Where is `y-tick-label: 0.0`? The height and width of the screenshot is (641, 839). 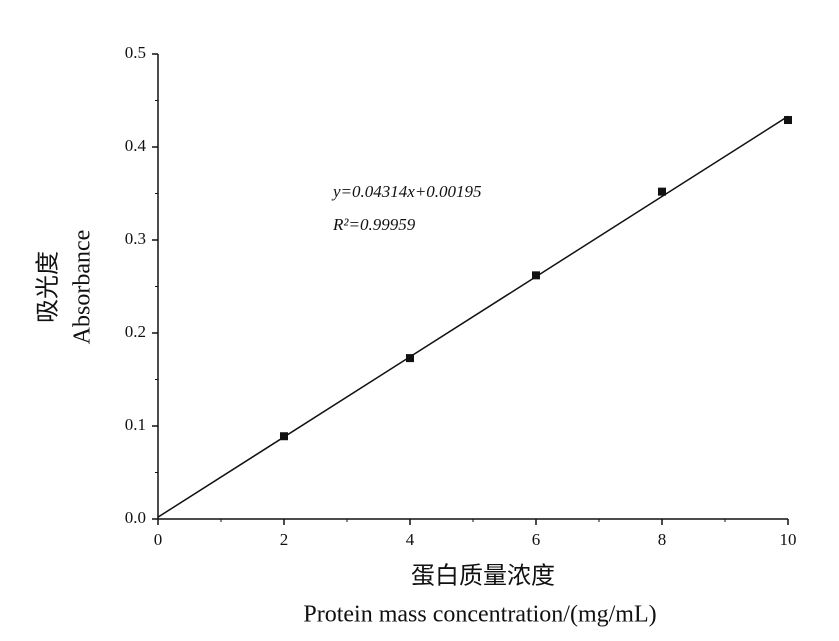
y-tick-label: 0.0 is located at coordinates (135, 517).